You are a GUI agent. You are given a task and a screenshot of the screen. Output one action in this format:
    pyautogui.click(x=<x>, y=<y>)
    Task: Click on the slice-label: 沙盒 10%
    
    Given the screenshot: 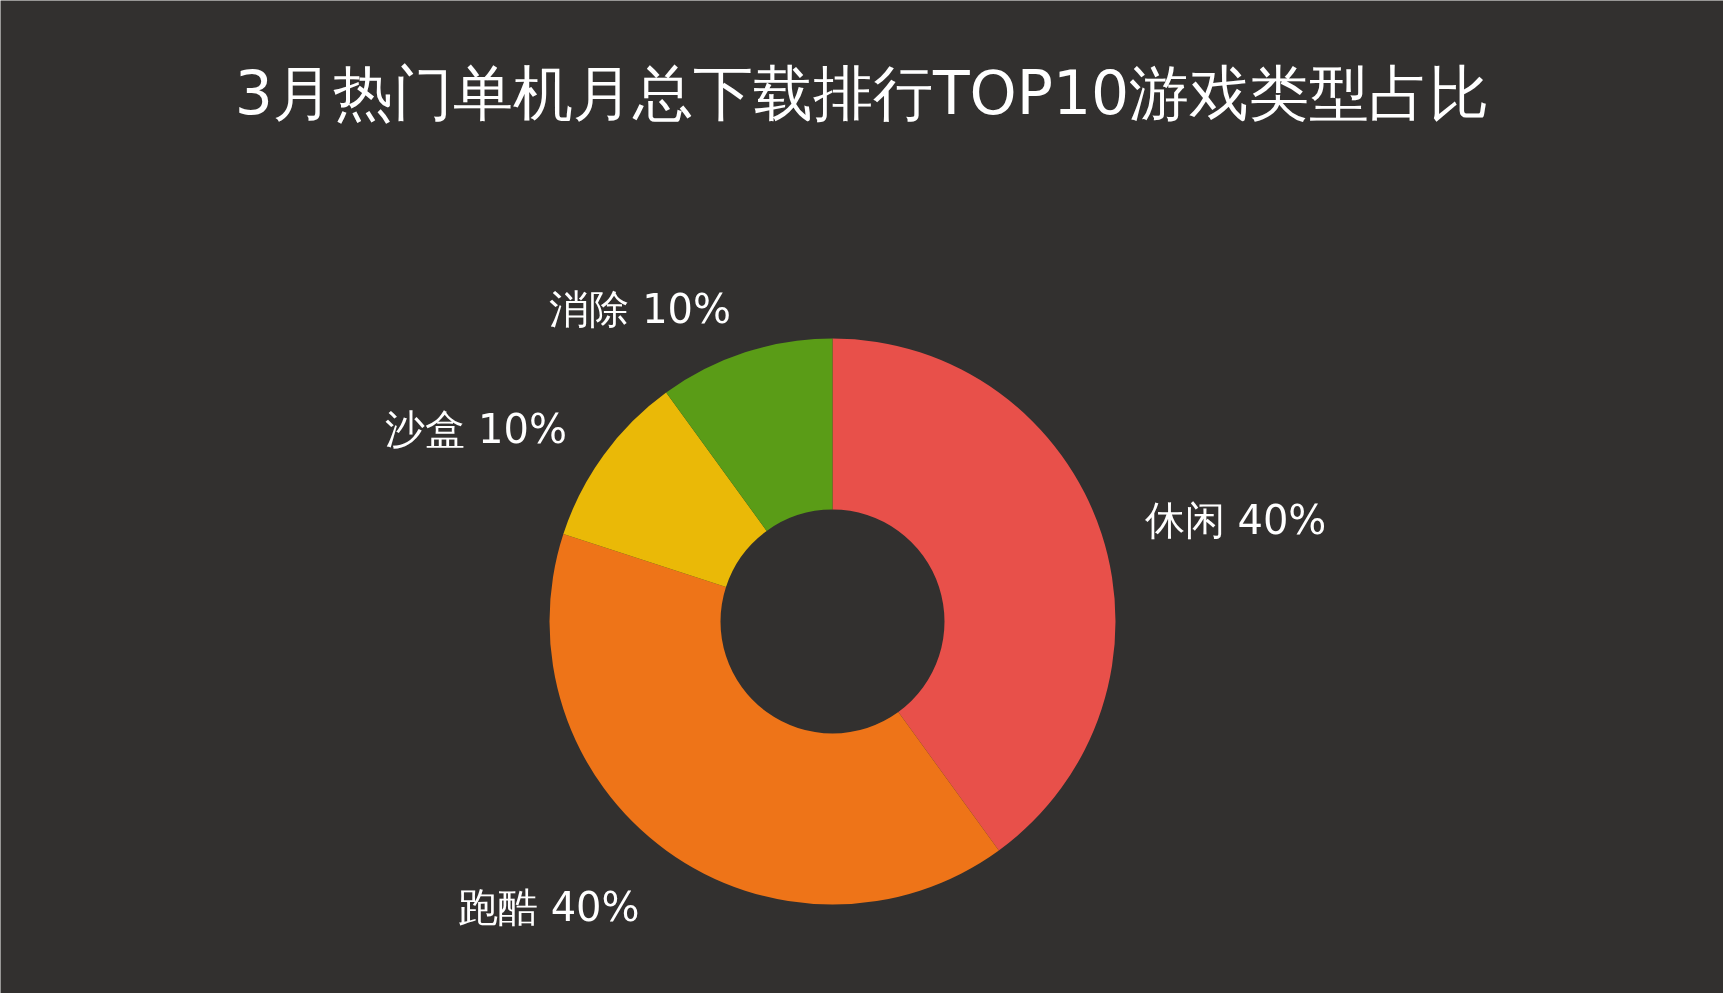 What is the action you would take?
    pyautogui.click(x=476, y=428)
    